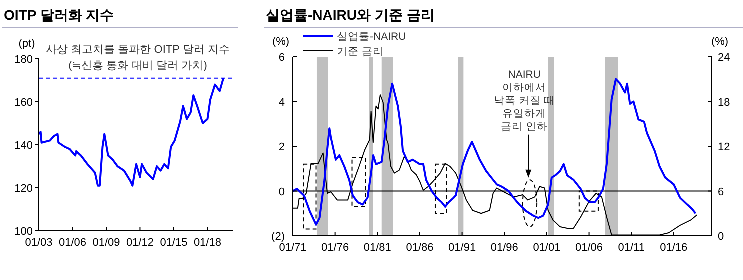 This screenshot has height=280, width=743. I want to click on y-tick-label: 140, so click(23, 146).